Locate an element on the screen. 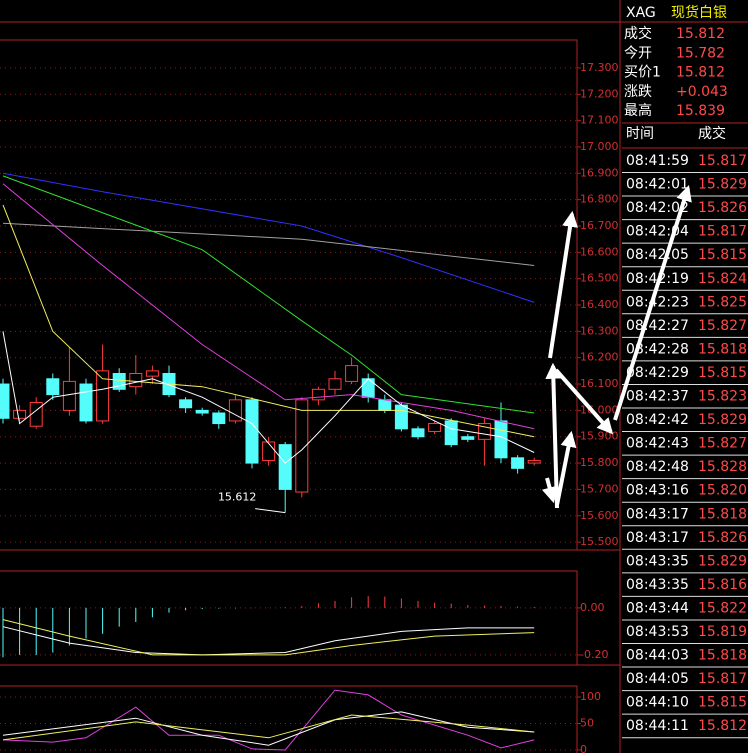  trade-time: 08:42:29 is located at coordinates (657, 373).